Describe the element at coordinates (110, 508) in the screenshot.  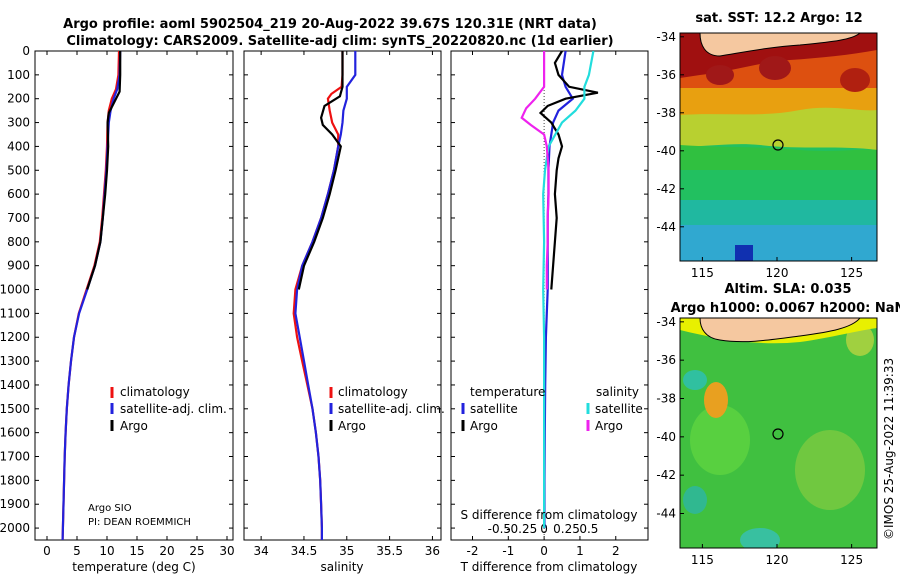
I see `credit-line1: Argo SIO` at that location.